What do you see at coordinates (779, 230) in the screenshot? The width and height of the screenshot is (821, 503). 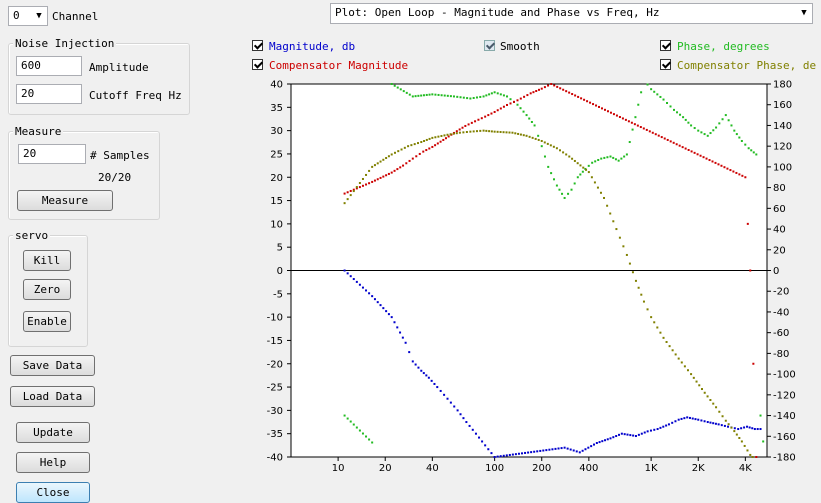 I see `y-right-tick-label: 40` at bounding box center [779, 230].